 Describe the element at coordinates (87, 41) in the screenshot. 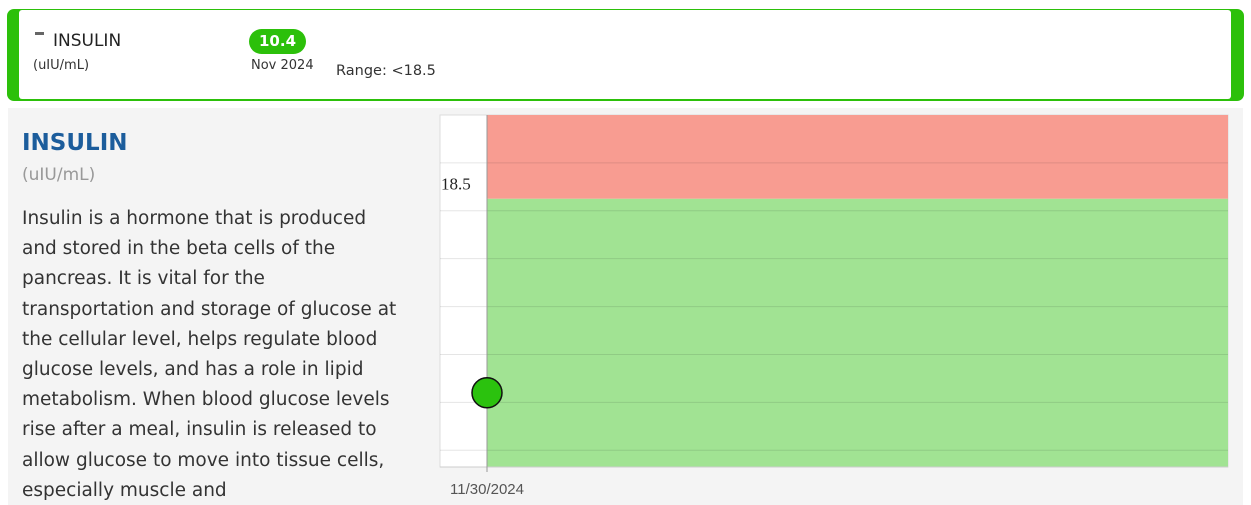

I see `test-name: INSULIN` at that location.